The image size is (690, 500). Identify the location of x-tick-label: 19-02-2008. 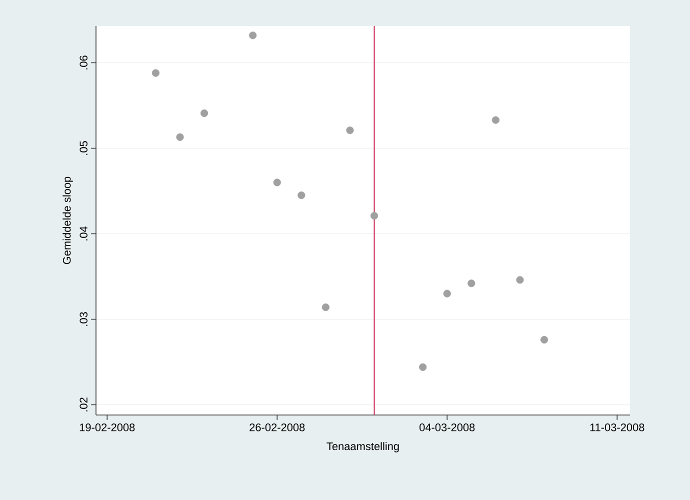
(107, 428).